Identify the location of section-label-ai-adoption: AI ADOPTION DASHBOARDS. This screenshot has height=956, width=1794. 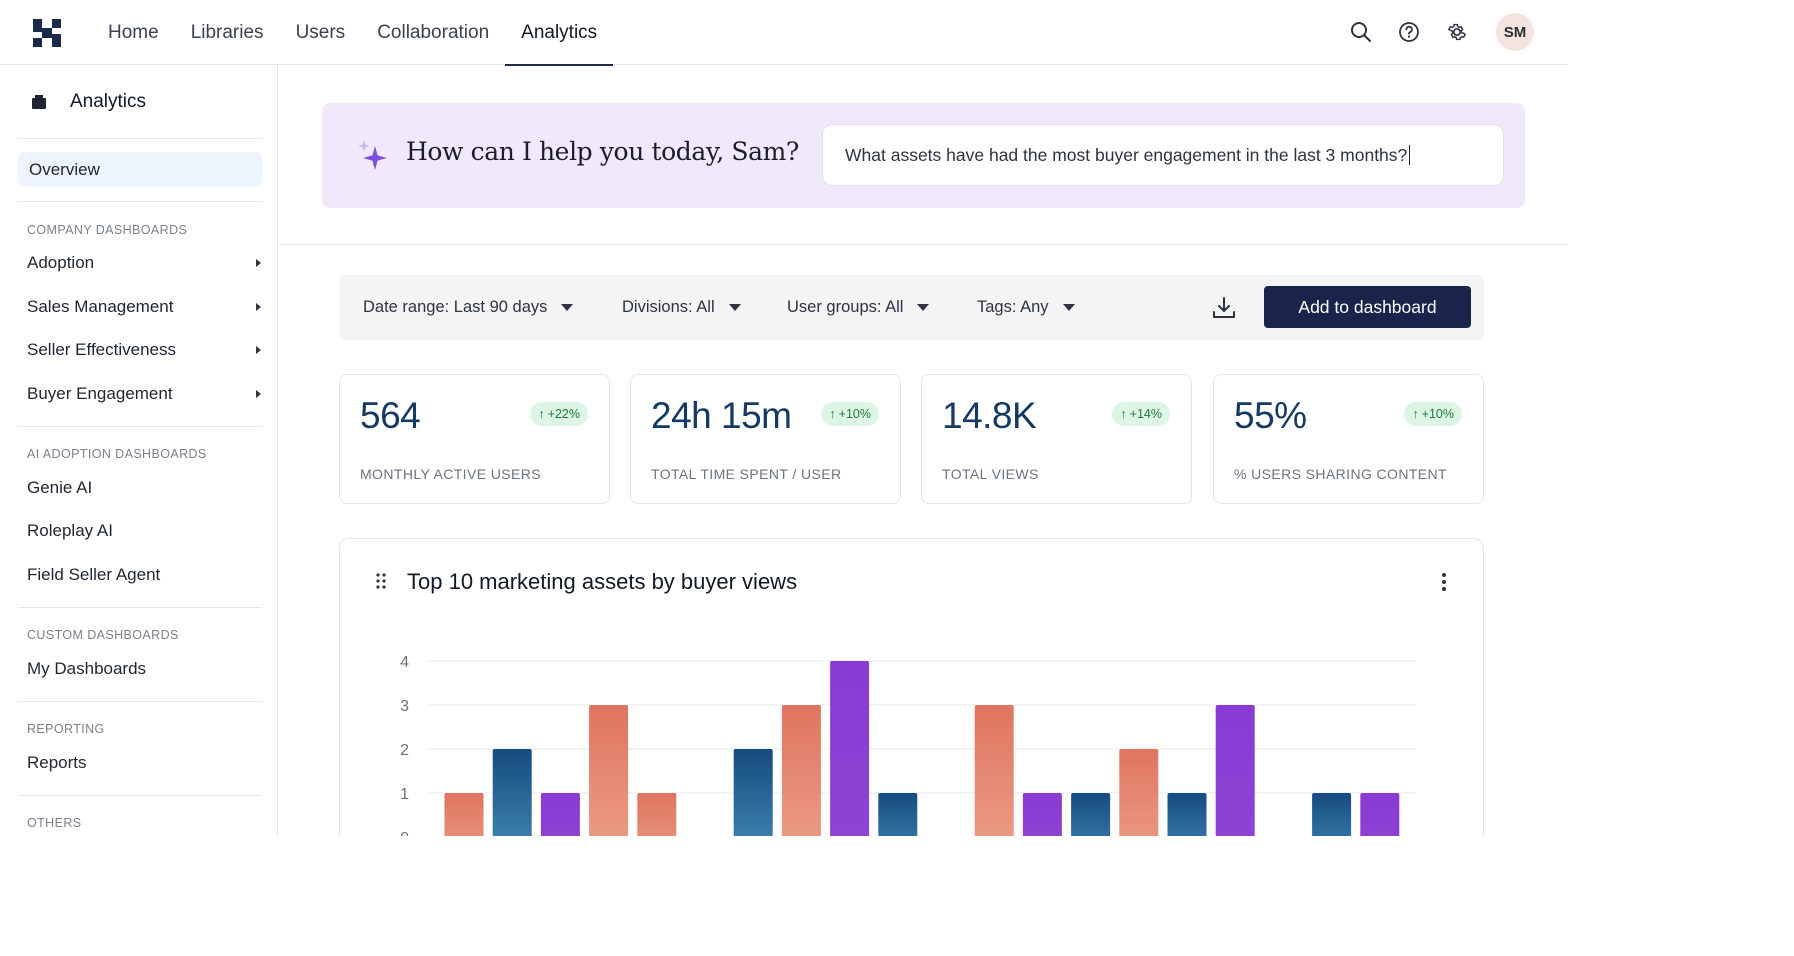
(117, 454).